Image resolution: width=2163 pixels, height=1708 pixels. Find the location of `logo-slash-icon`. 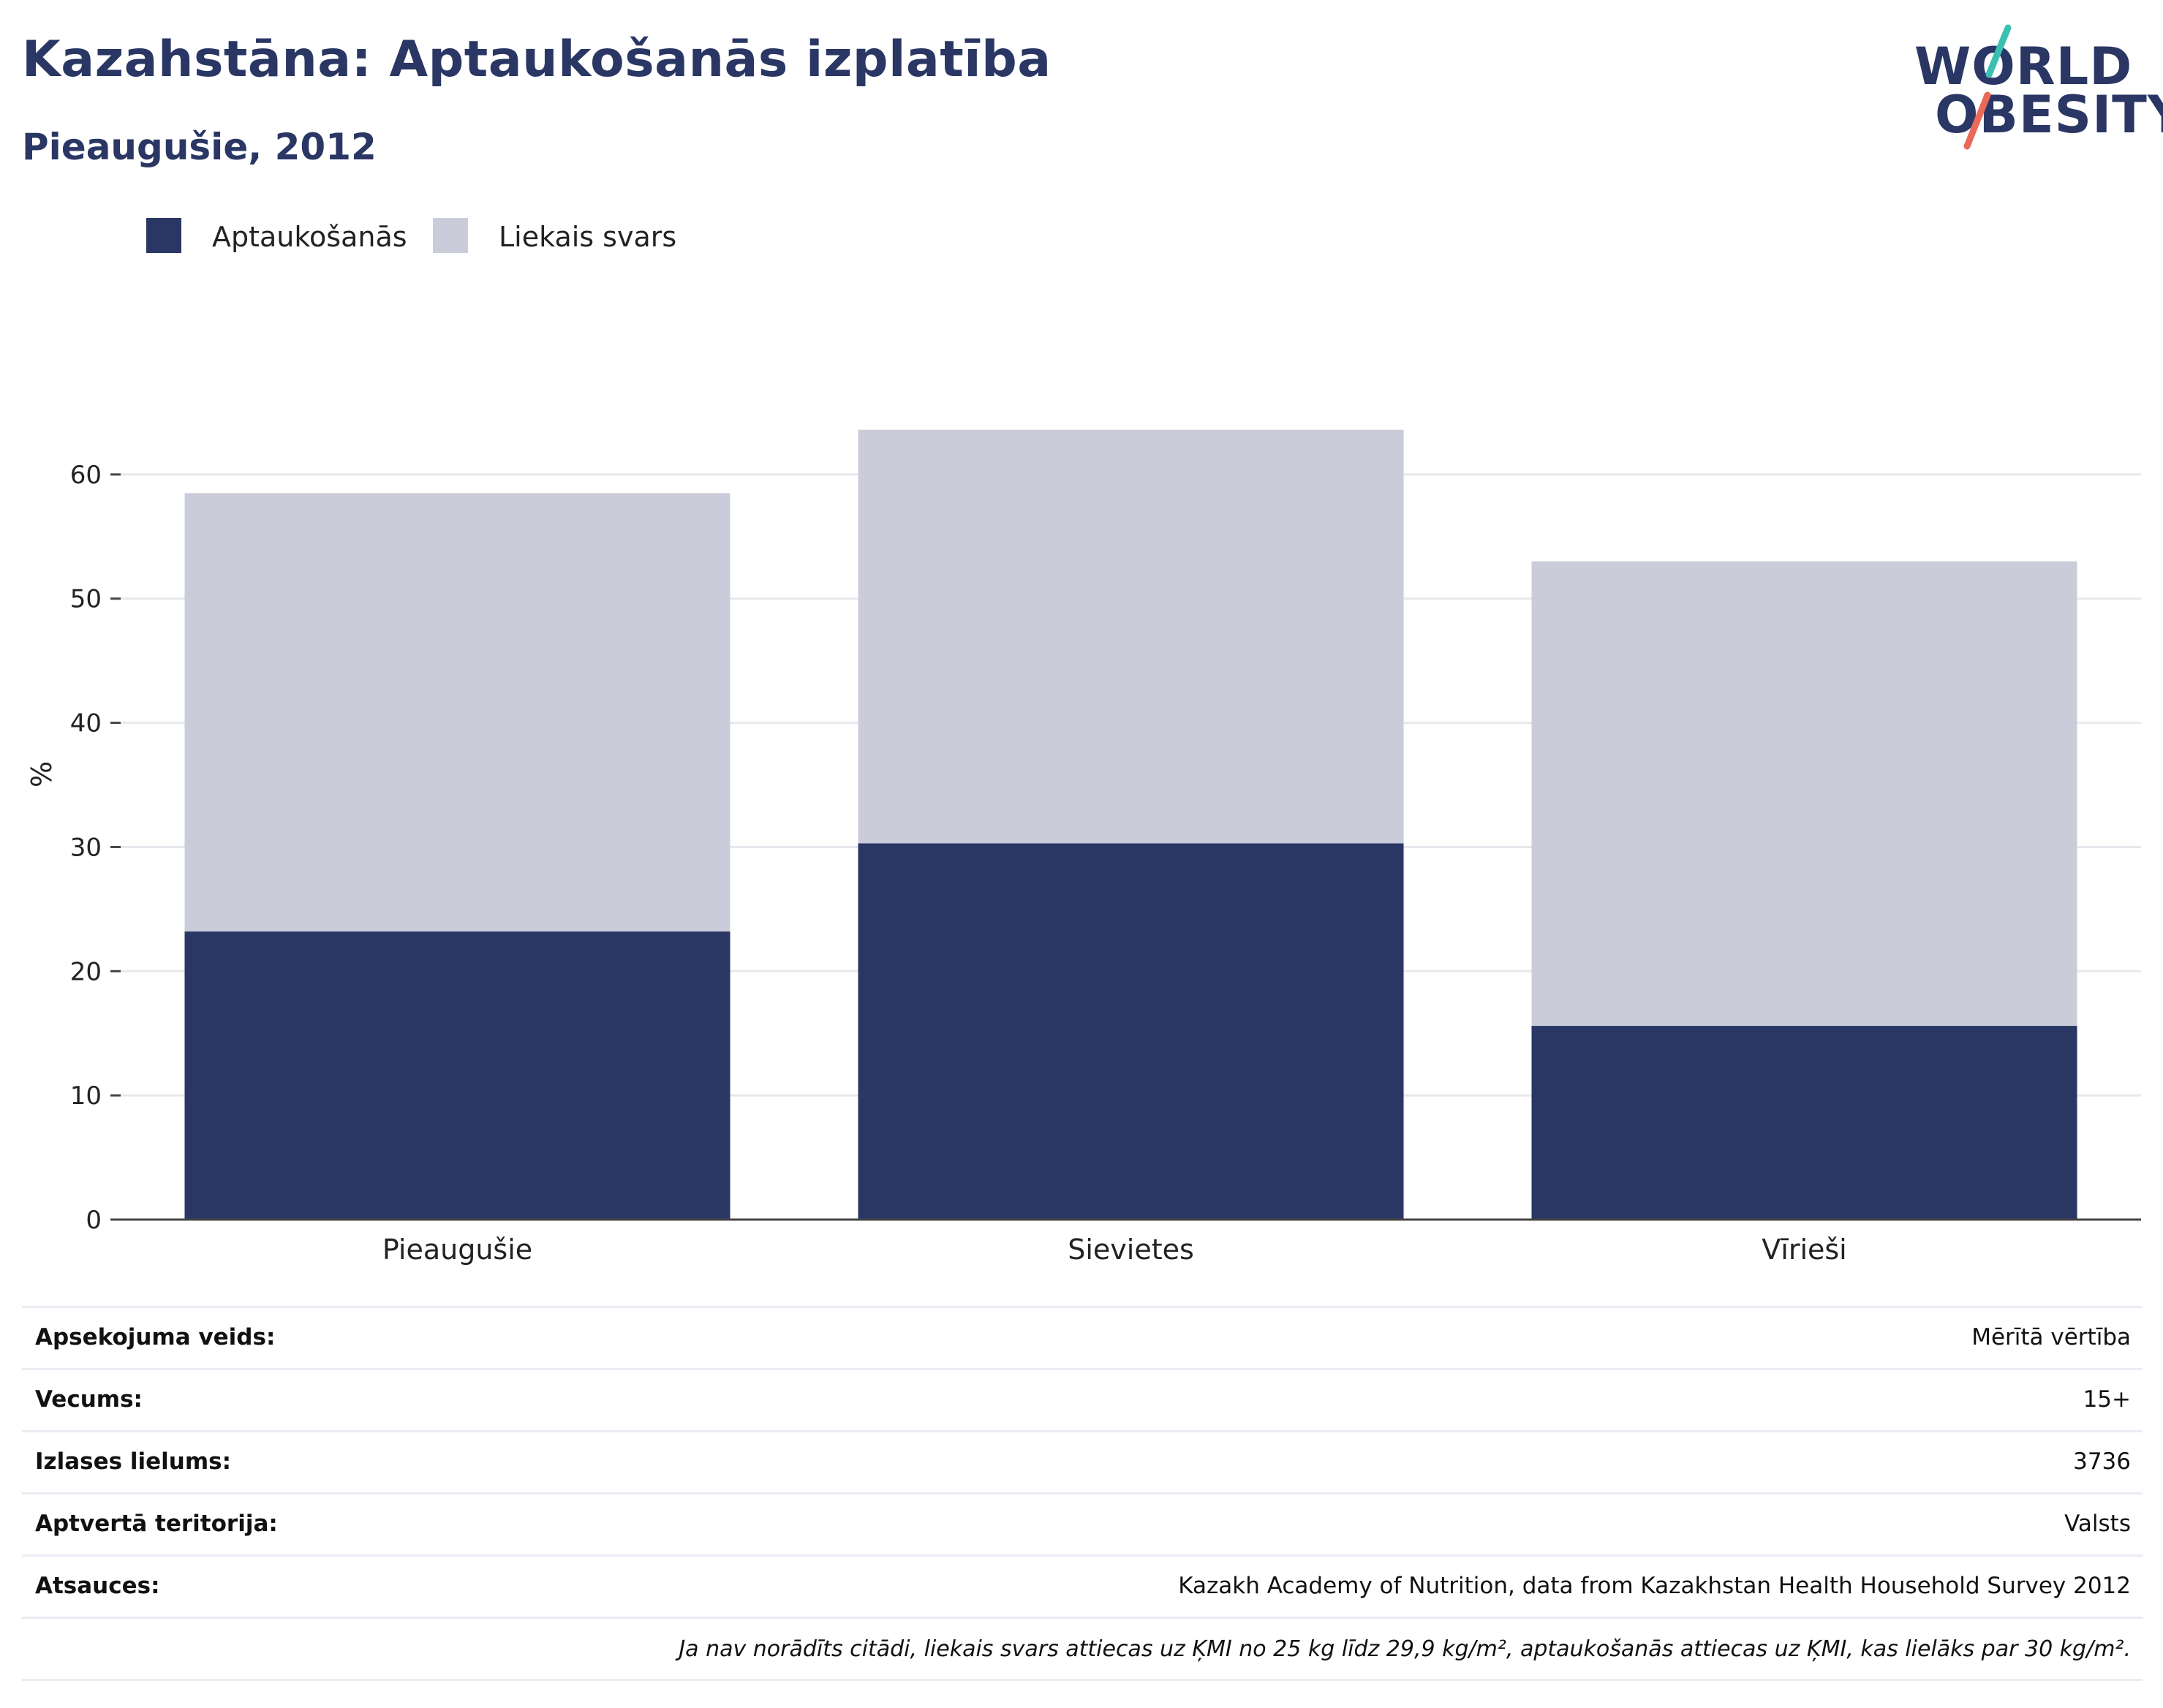

logo-slash-icon is located at coordinates (1988, 87).